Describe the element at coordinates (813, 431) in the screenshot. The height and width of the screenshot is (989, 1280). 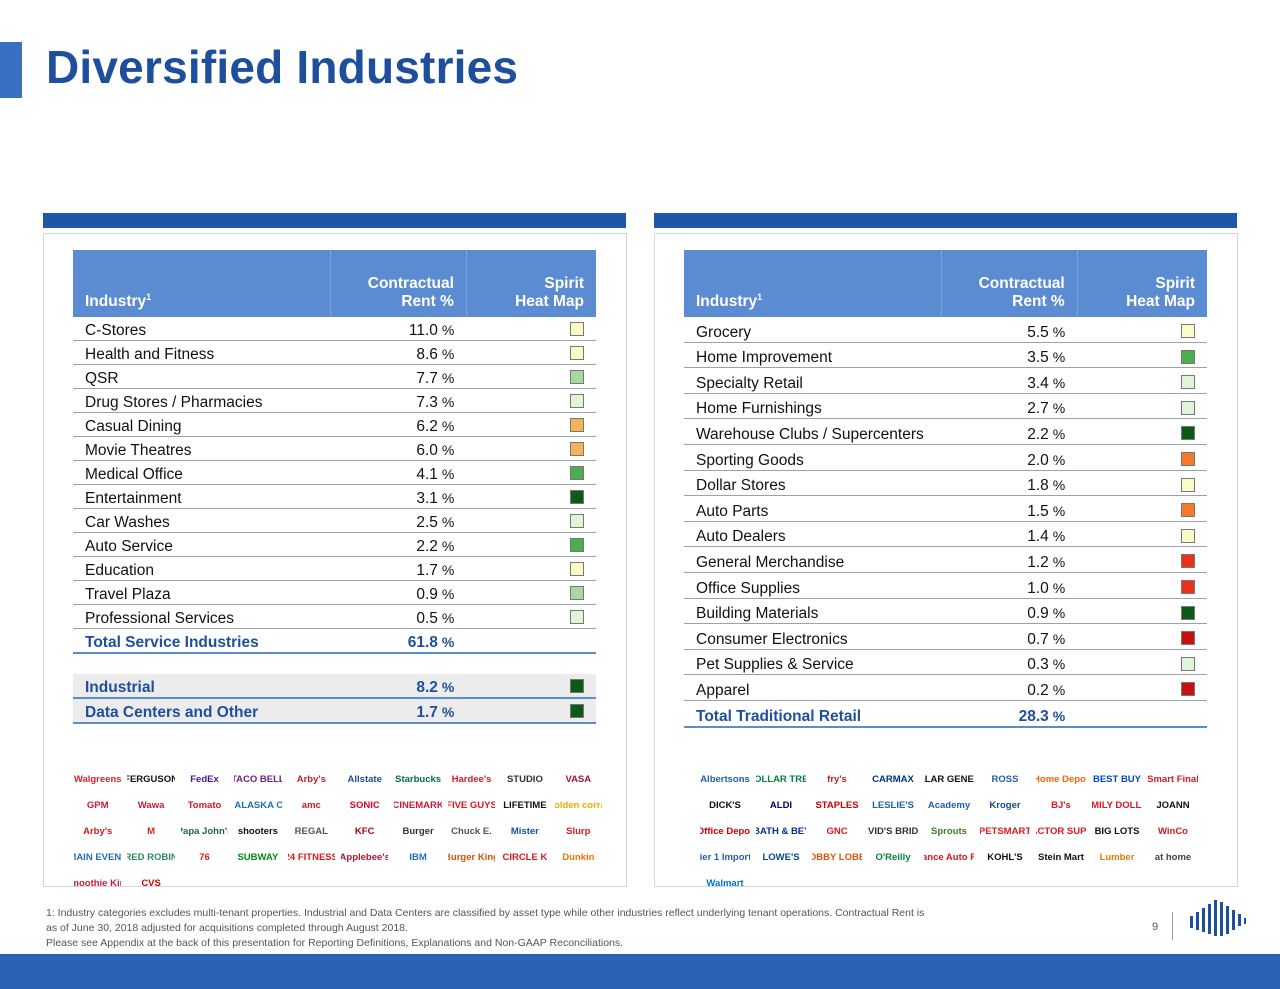
I see `industry-name: Warehouse Clubs / Supercenters` at that location.